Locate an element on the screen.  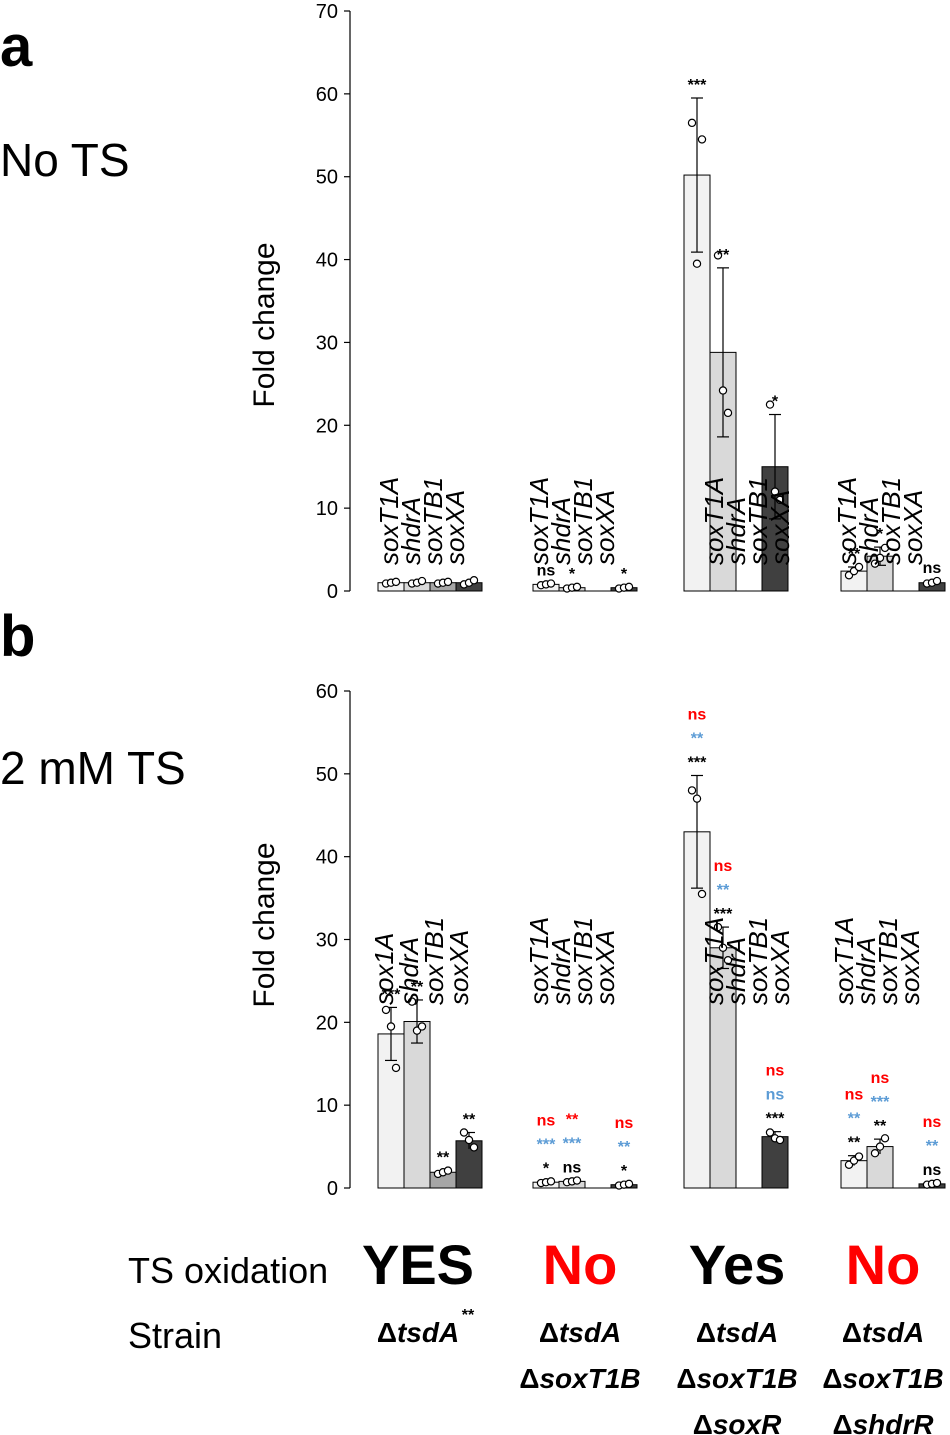
y-tick-label: 0 is located at coordinates (332, 592).